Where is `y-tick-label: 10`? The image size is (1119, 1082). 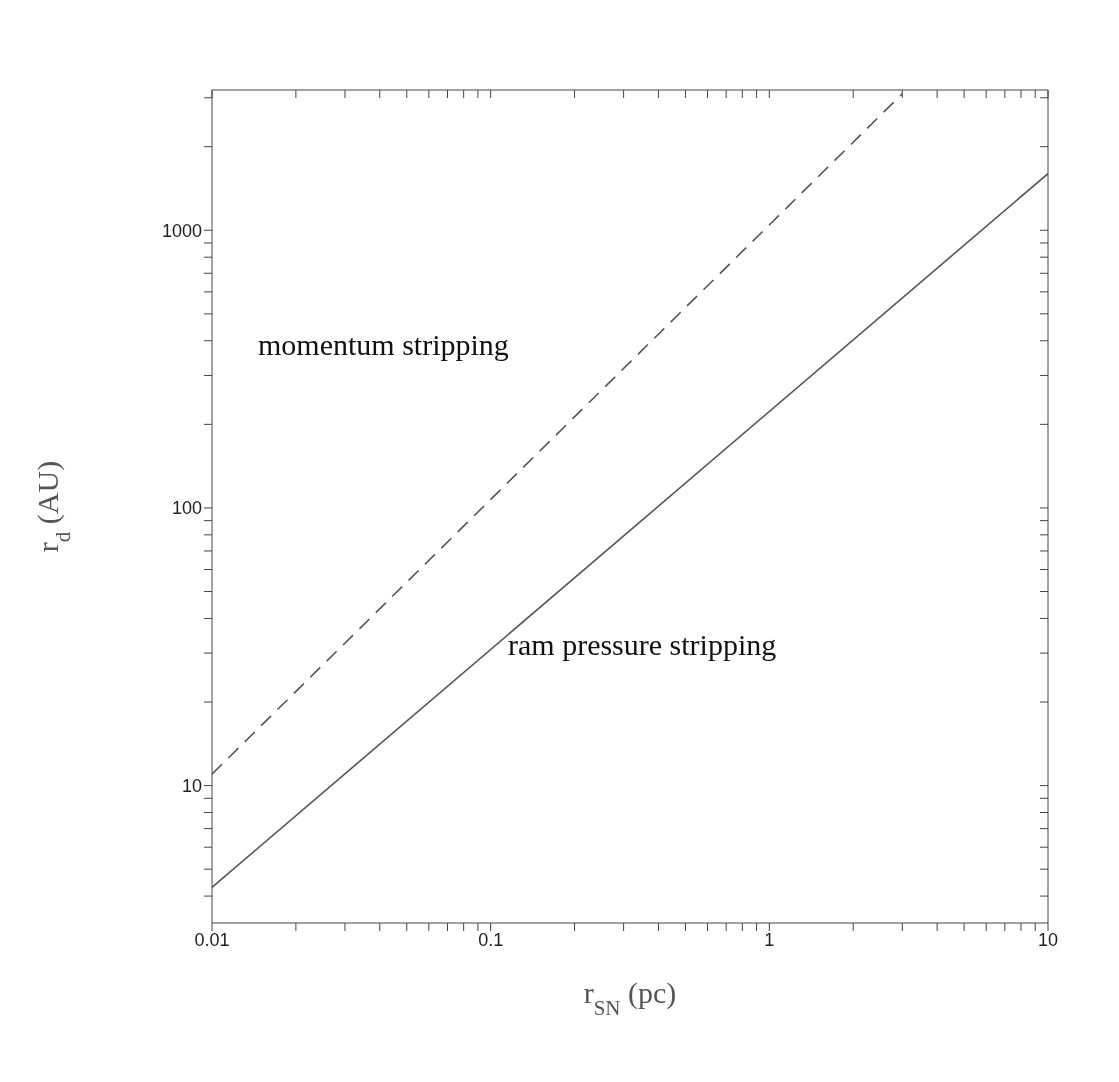 y-tick-label: 10 is located at coordinates (191, 785).